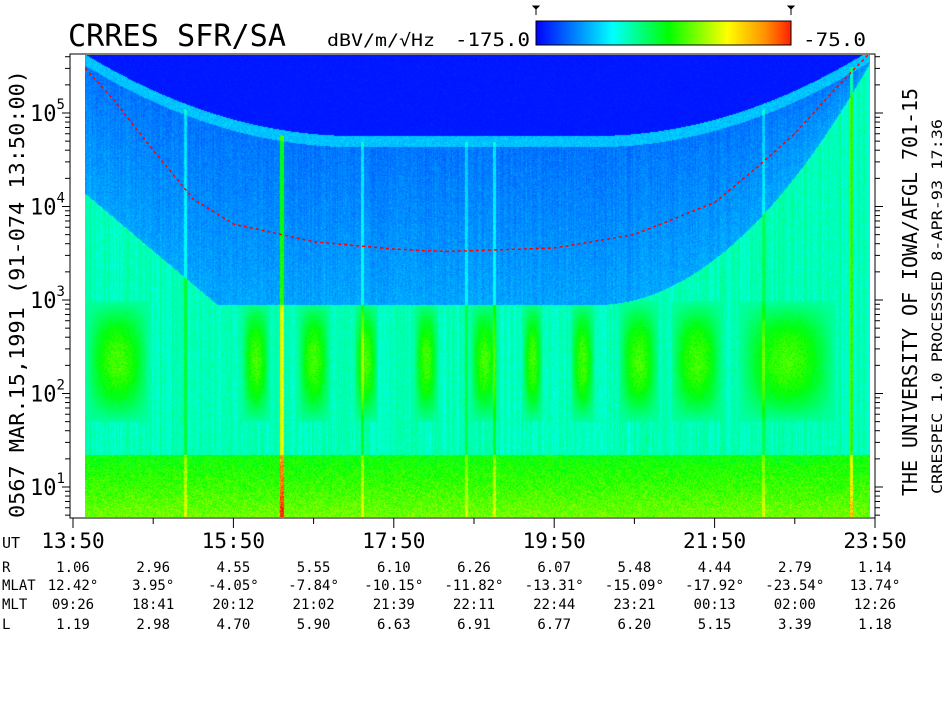 The image size is (945, 720). What do you see at coordinates (474, 523) in the screenshot?
I see `x-axis` at bounding box center [474, 523].